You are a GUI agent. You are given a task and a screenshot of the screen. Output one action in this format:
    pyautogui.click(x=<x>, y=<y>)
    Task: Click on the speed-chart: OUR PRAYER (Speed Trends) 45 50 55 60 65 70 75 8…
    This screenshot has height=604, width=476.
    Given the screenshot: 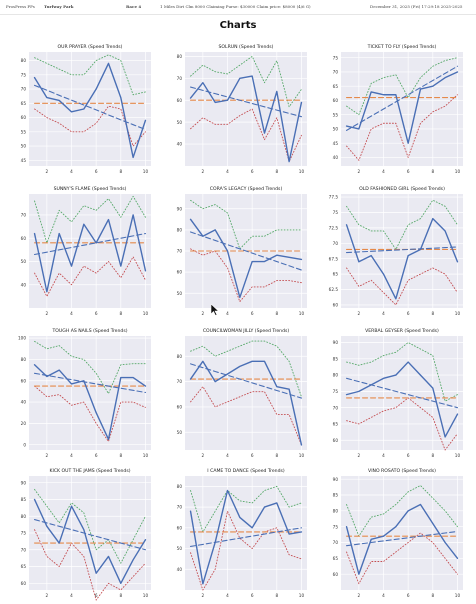 What is the action you would take?
    pyautogui.click(x=80, y=110)
    